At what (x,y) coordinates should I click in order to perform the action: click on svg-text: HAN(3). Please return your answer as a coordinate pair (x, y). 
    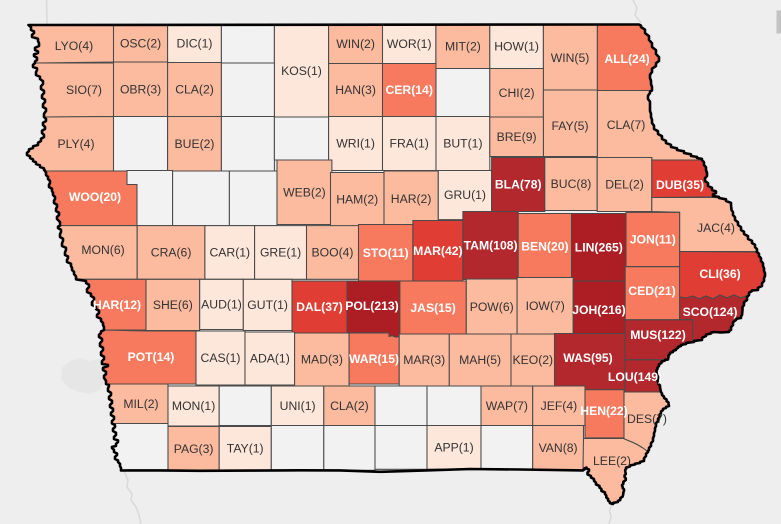
    Looking at the image, I should click on (355, 90).